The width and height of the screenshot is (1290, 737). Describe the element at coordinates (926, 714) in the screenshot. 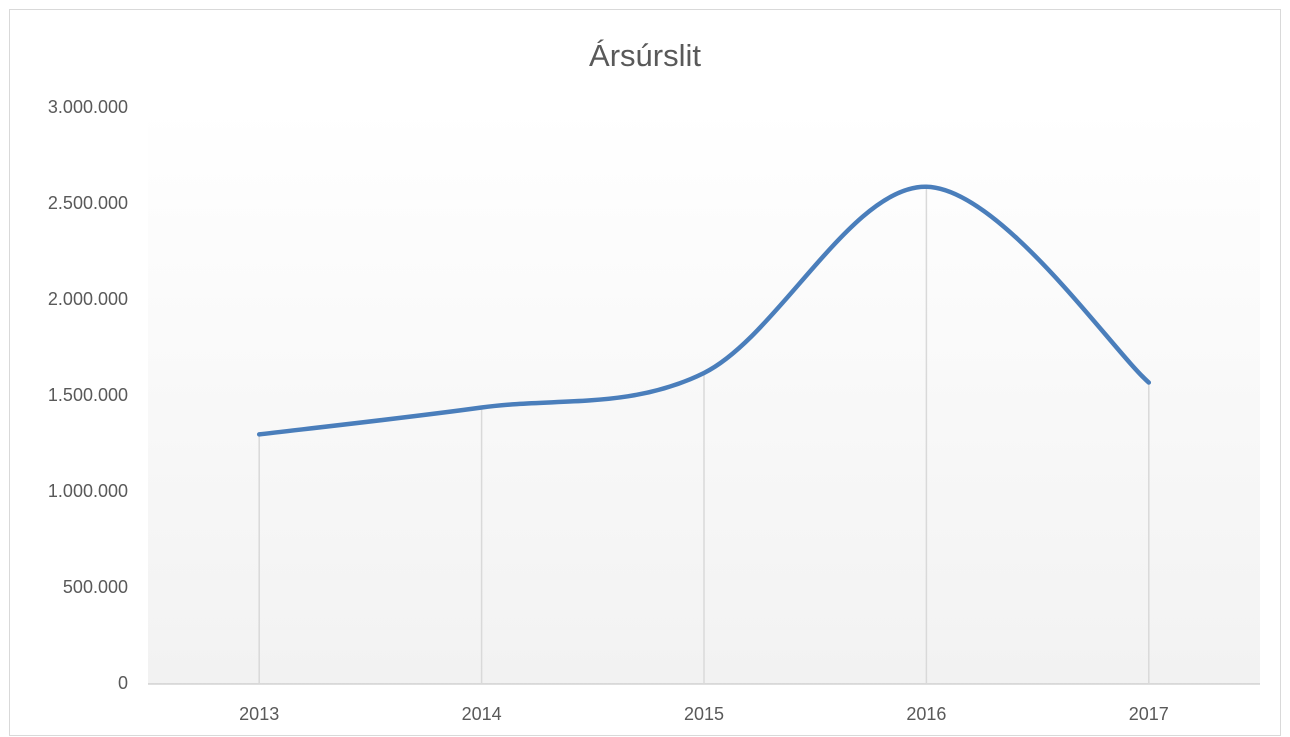

I see `x-tick-label: 2016` at that location.